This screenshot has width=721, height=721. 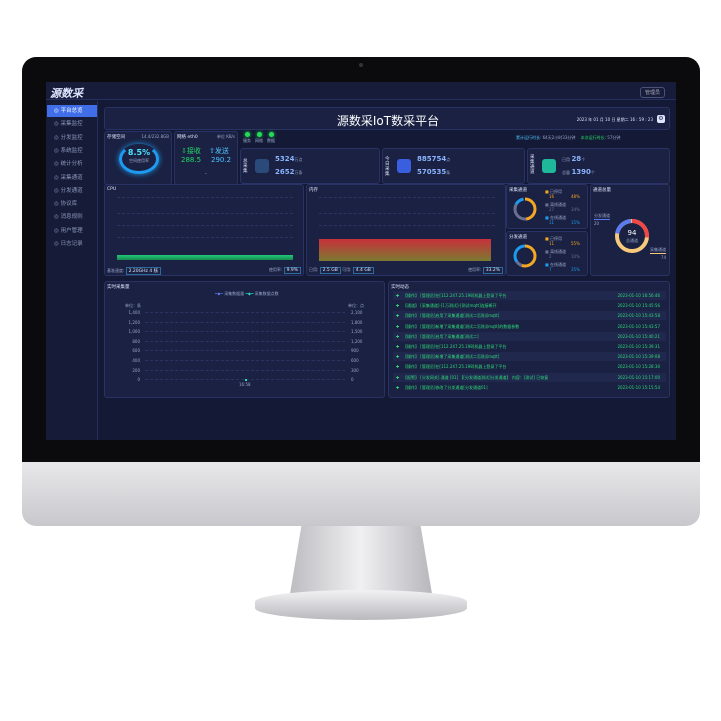 I want to click on unit: 点, so click(x=448, y=159).